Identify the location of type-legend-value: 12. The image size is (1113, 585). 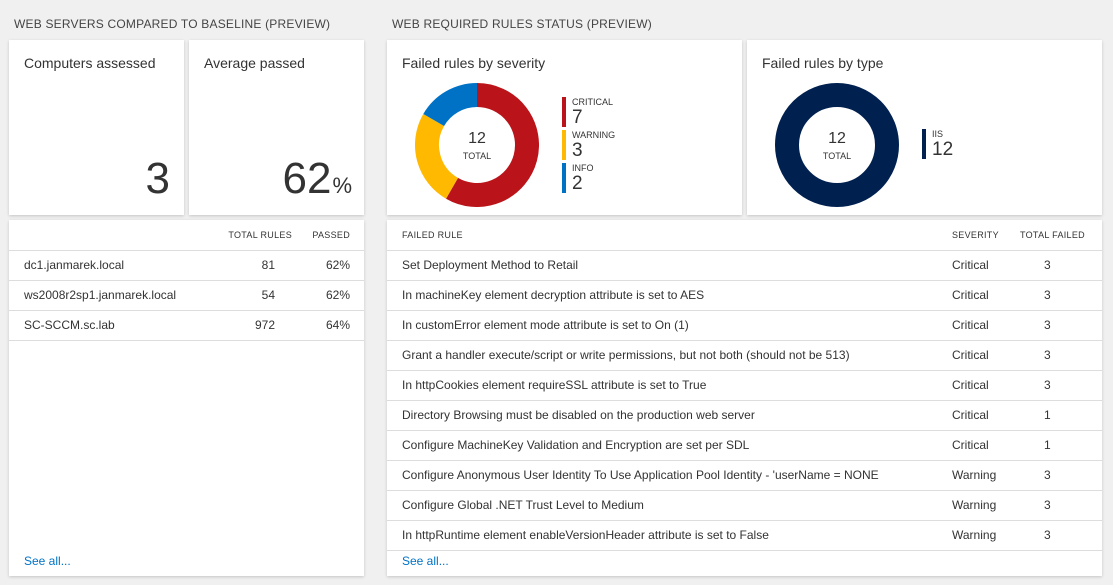
(943, 149).